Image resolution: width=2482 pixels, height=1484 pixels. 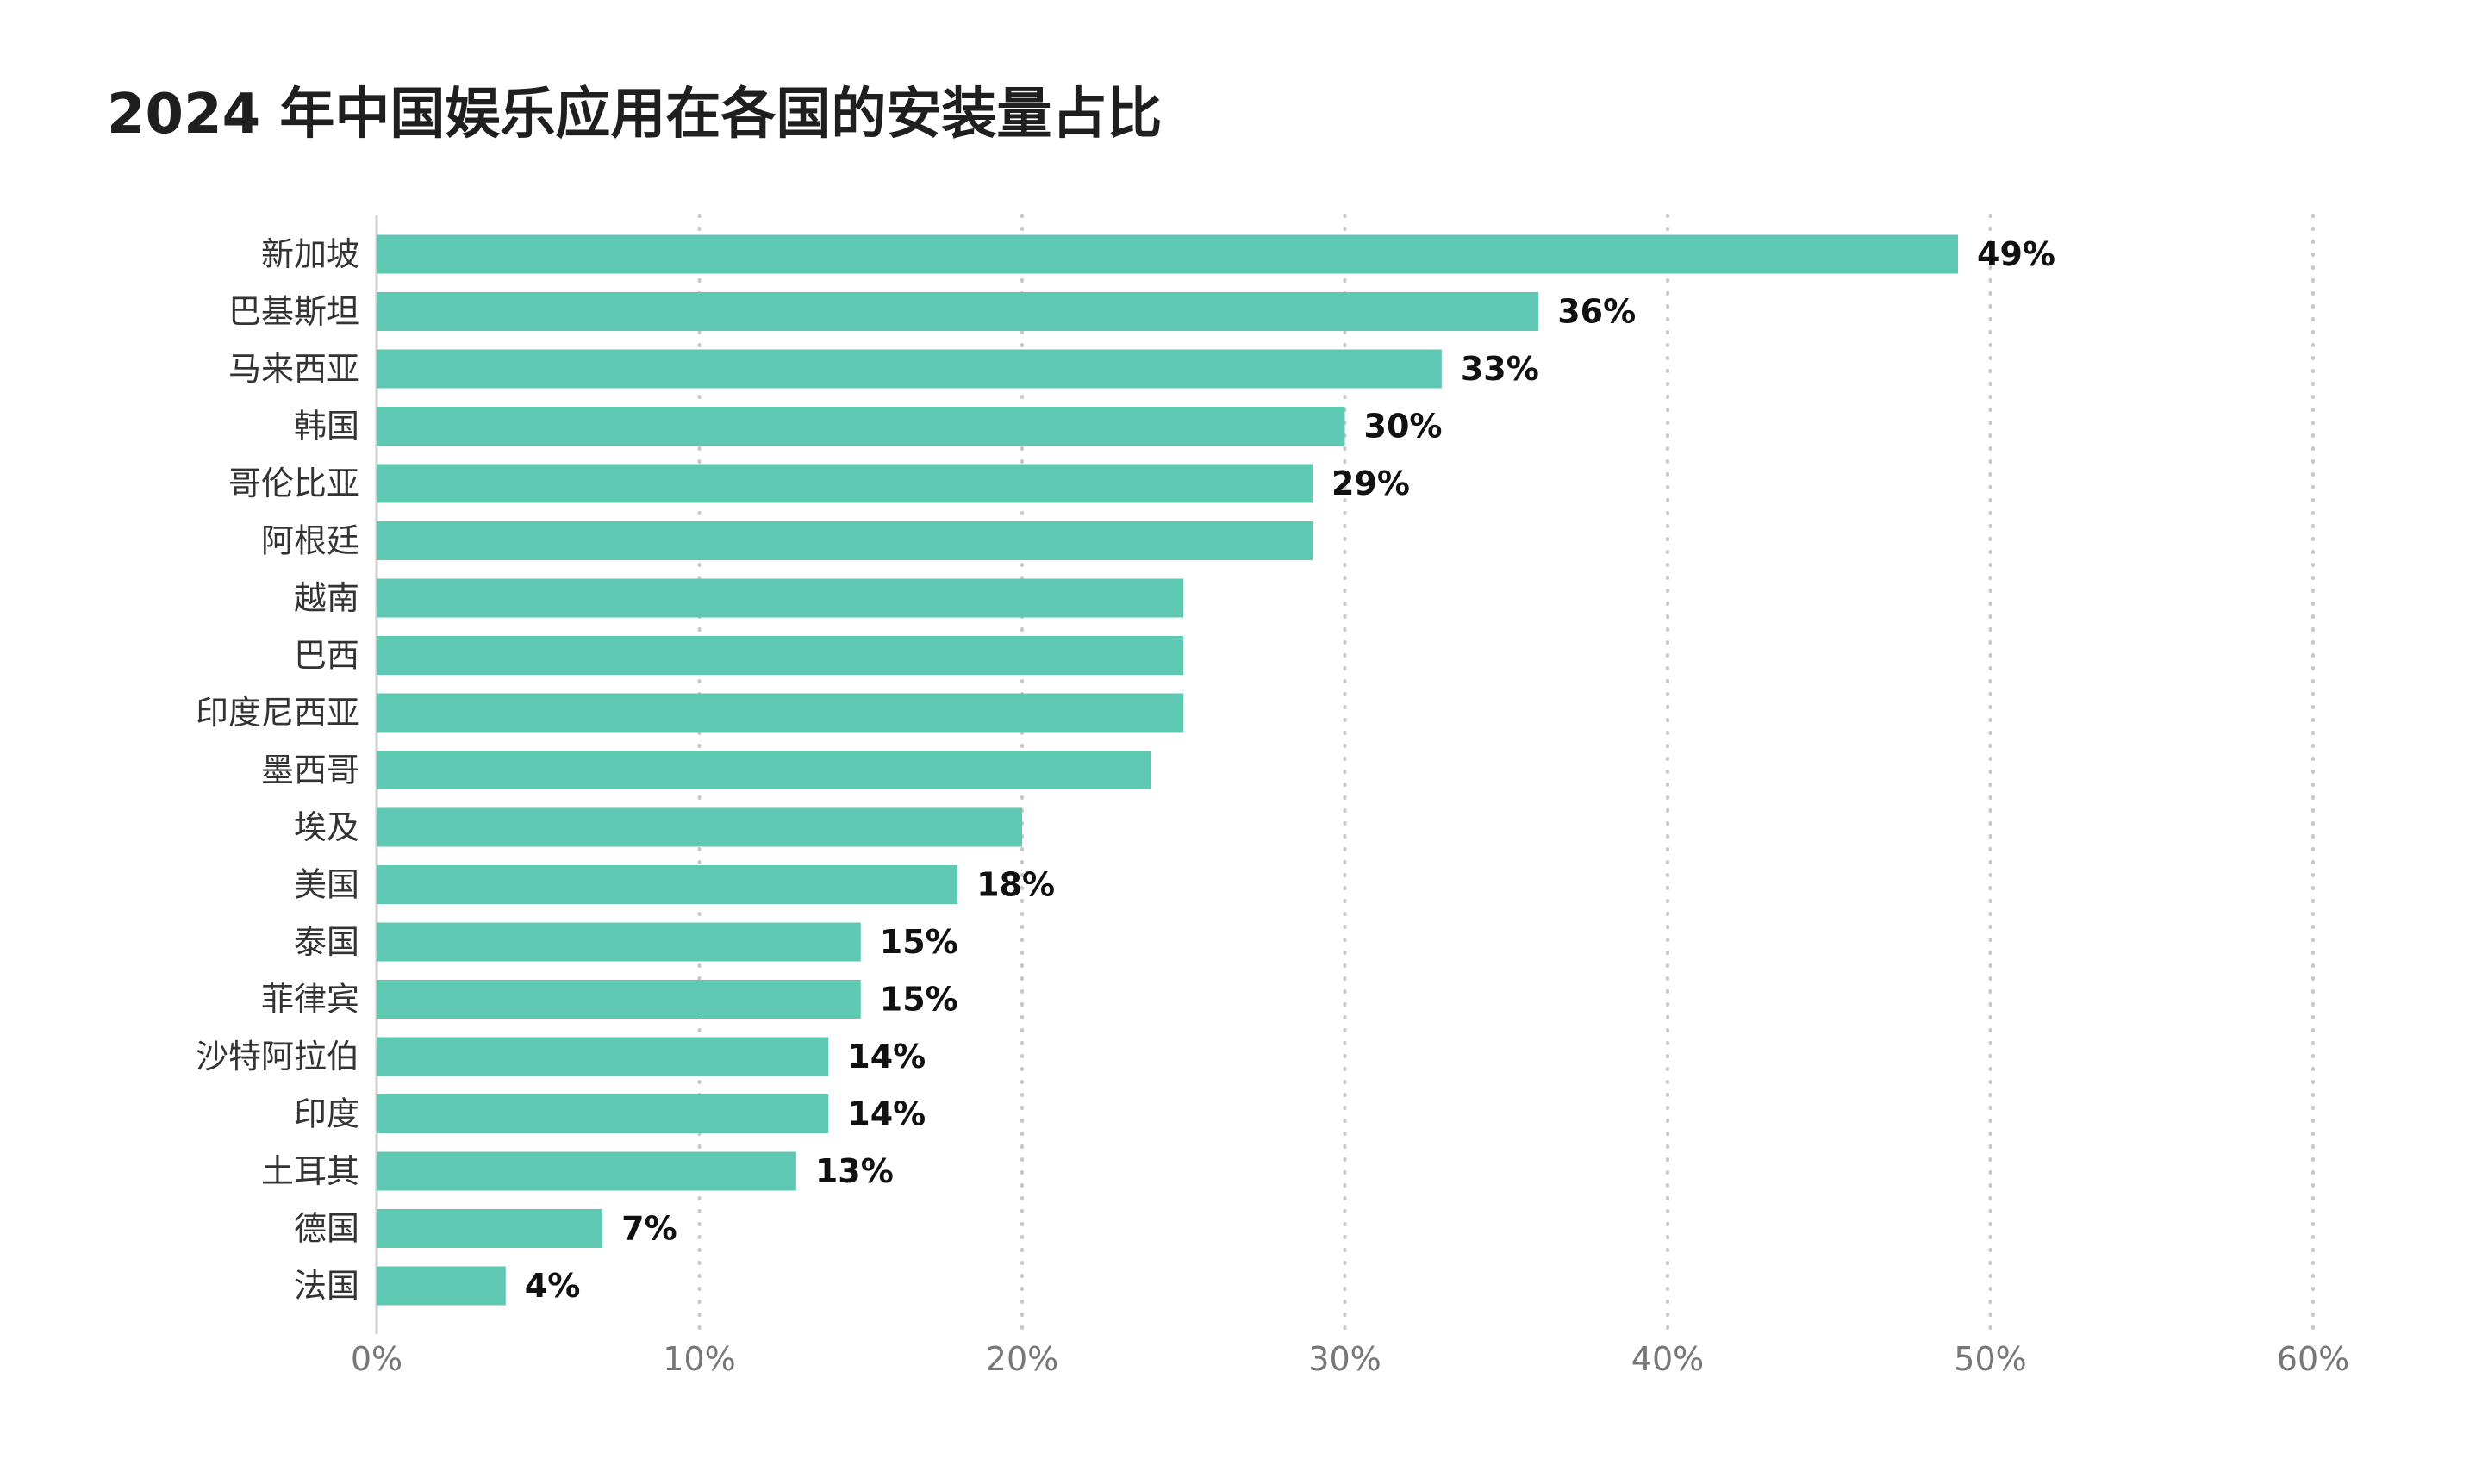 What do you see at coordinates (1500, 369) in the screenshot?
I see `value-label: 33%` at bounding box center [1500, 369].